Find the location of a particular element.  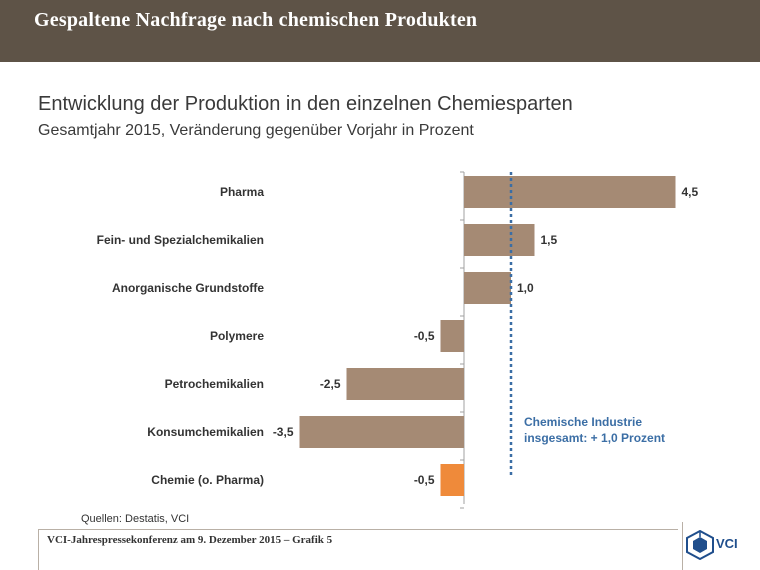

reference-annotation-line-2: insgesamt: + 1,0 Prozent is located at coordinates (594, 438).